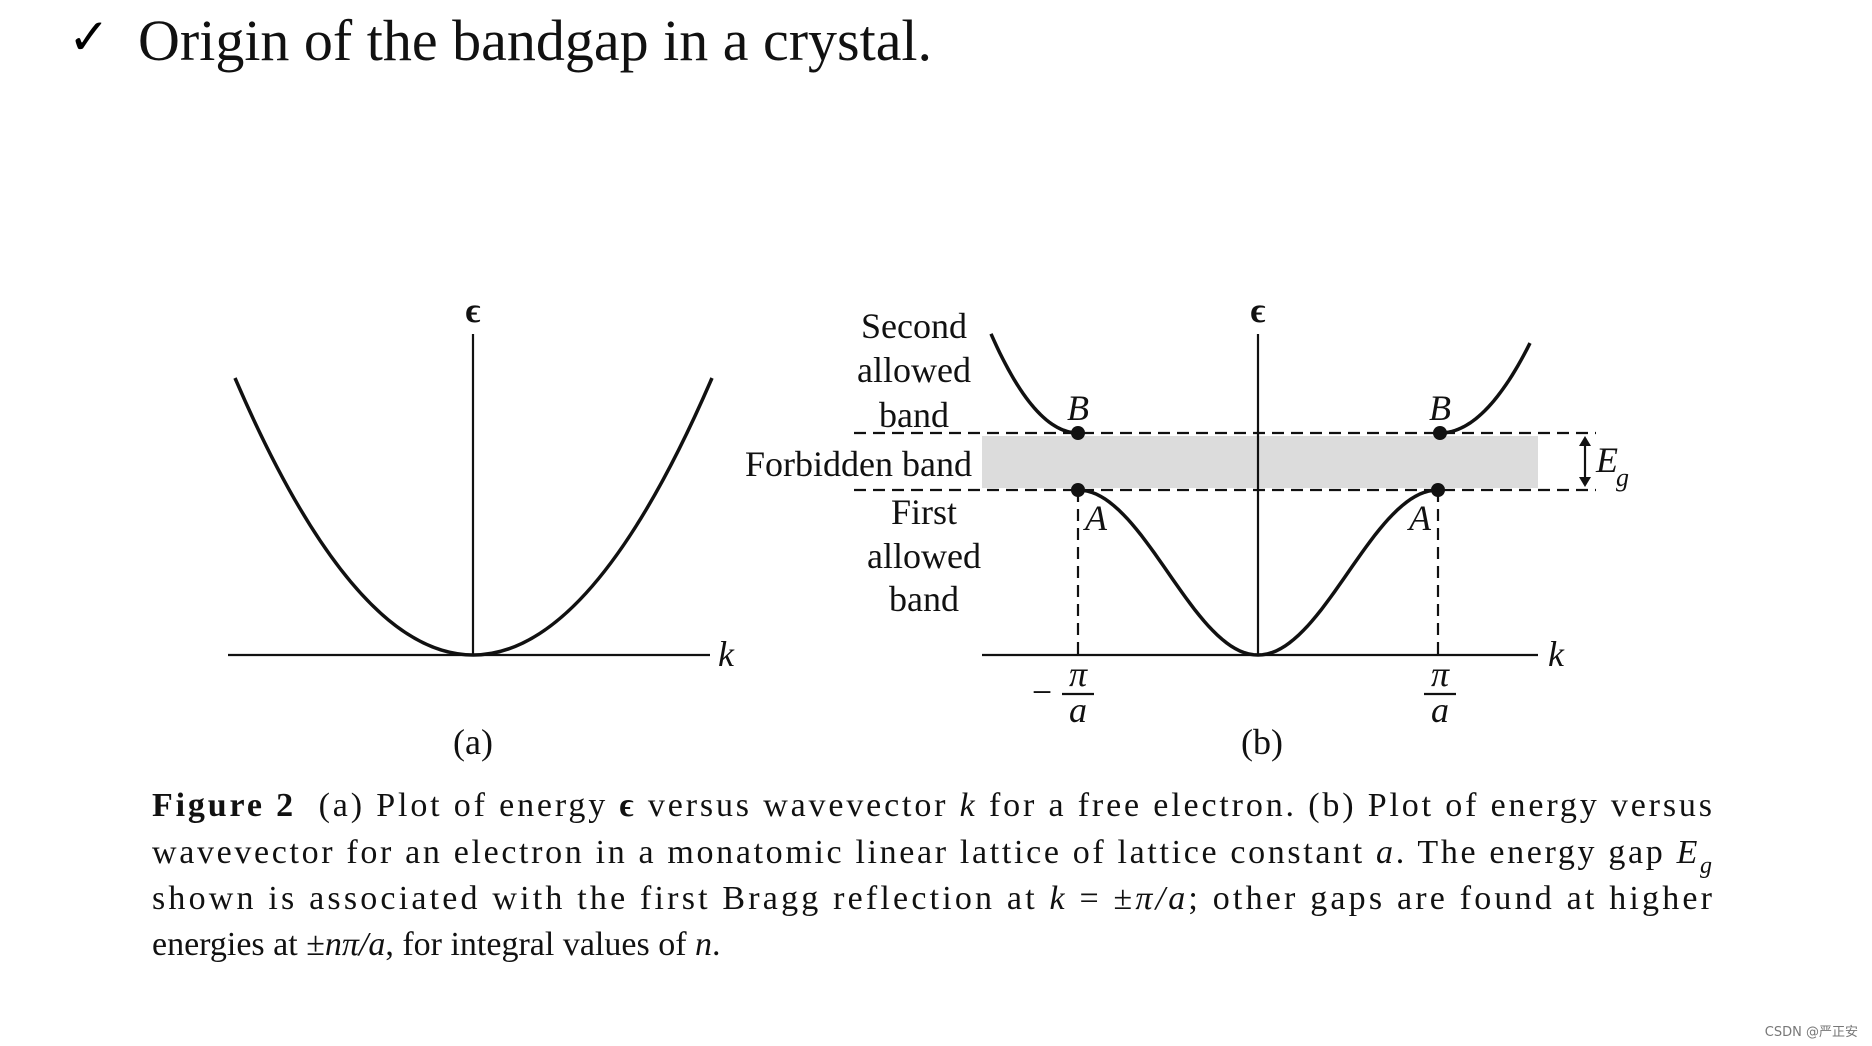 This screenshot has height=1046, width=1872. What do you see at coordinates (355, 944) in the screenshot?
I see `caption-run: nπ/a` at bounding box center [355, 944].